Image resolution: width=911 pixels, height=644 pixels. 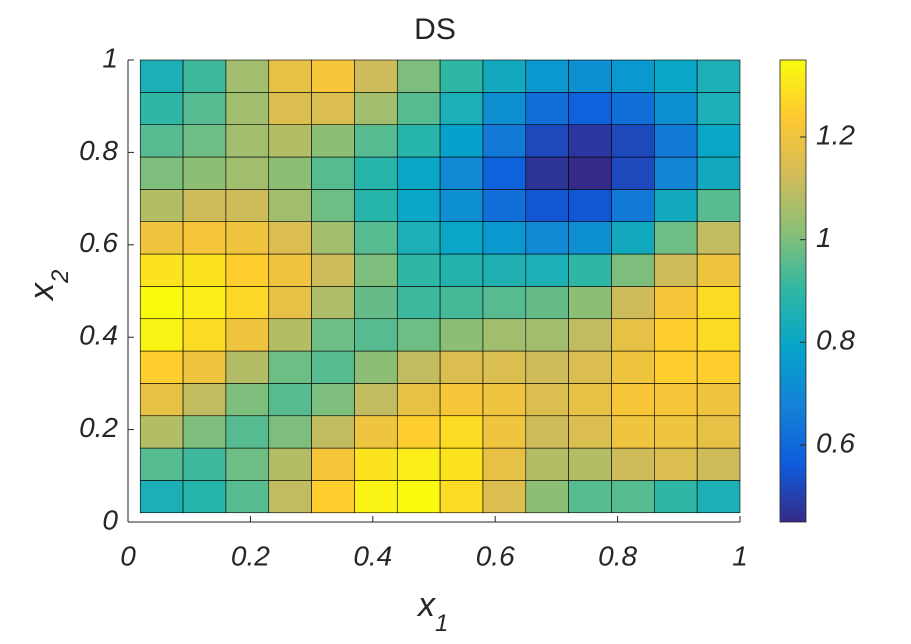 What do you see at coordinates (835, 442) in the screenshot?
I see `colorbar-tick-label: 0.6` at bounding box center [835, 442].